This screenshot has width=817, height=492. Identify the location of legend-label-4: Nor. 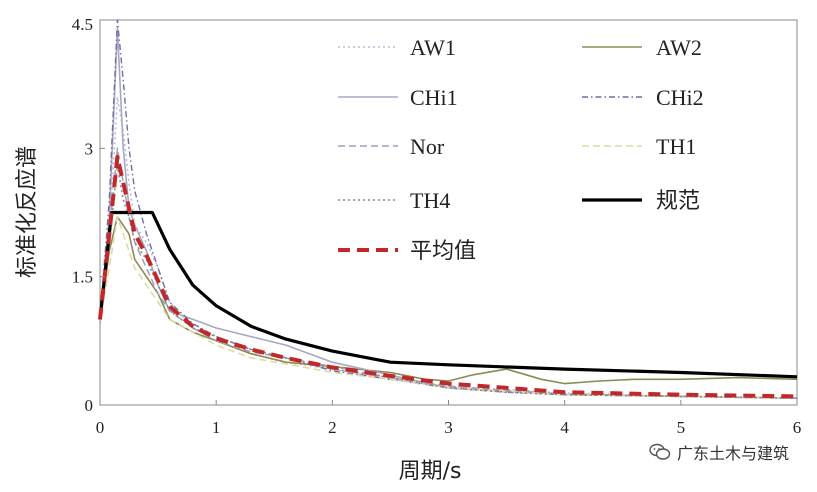
(427, 146).